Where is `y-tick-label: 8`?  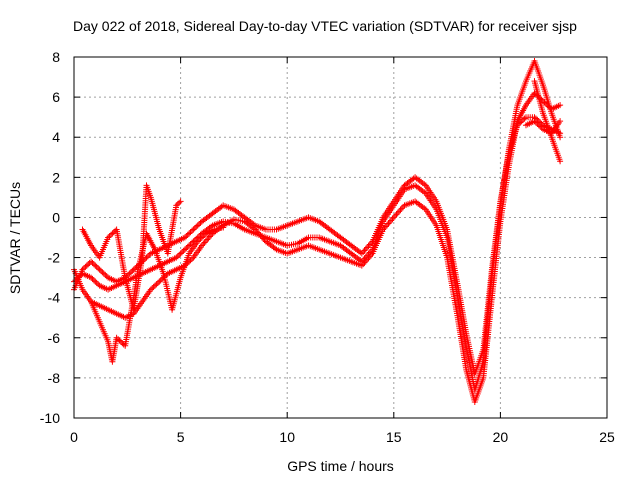 y-tick-label: 8 is located at coordinates (56, 57).